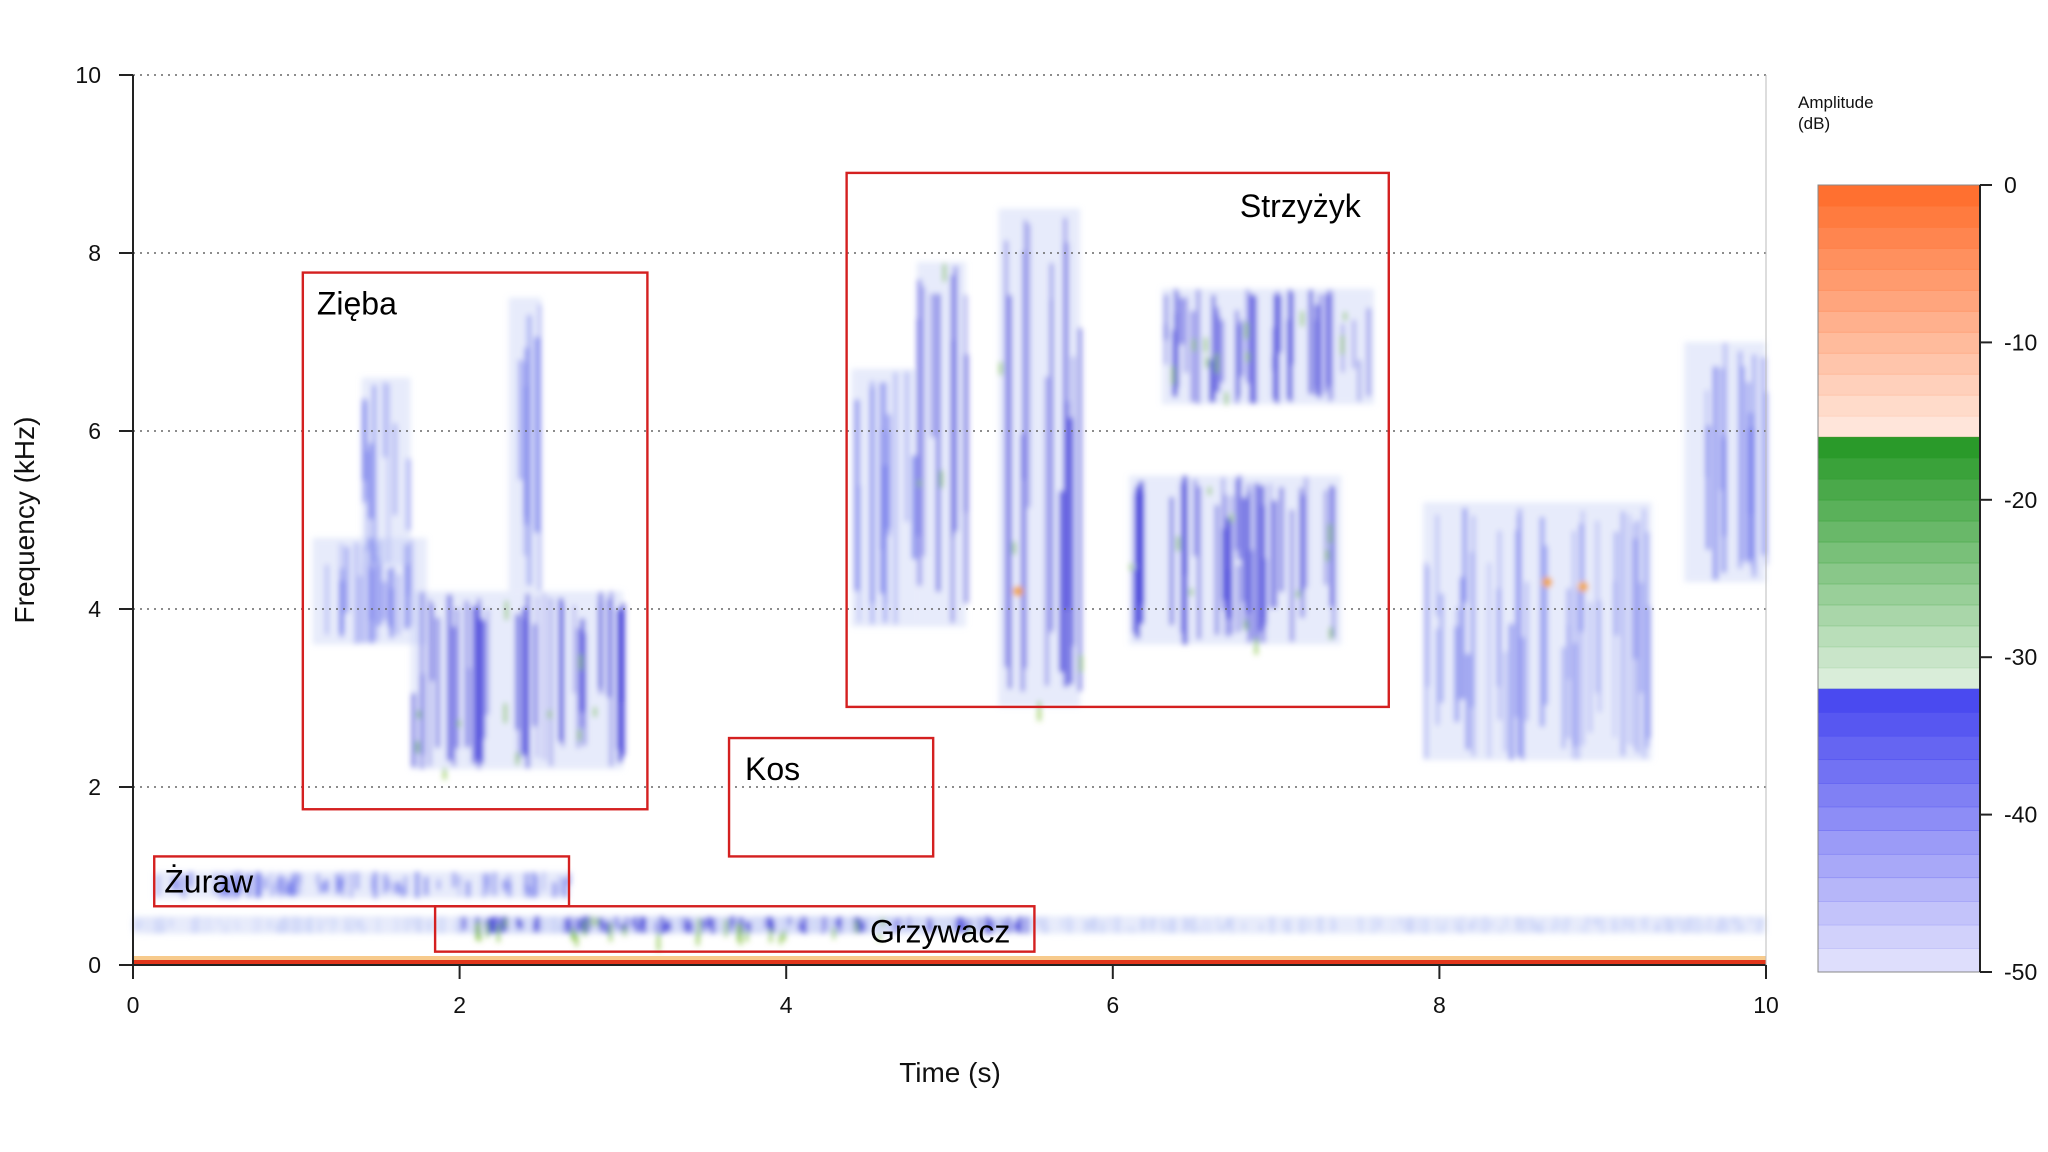 The height and width of the screenshot is (1152, 2048). I want to click on baseline-strip-upper, so click(949, 958).